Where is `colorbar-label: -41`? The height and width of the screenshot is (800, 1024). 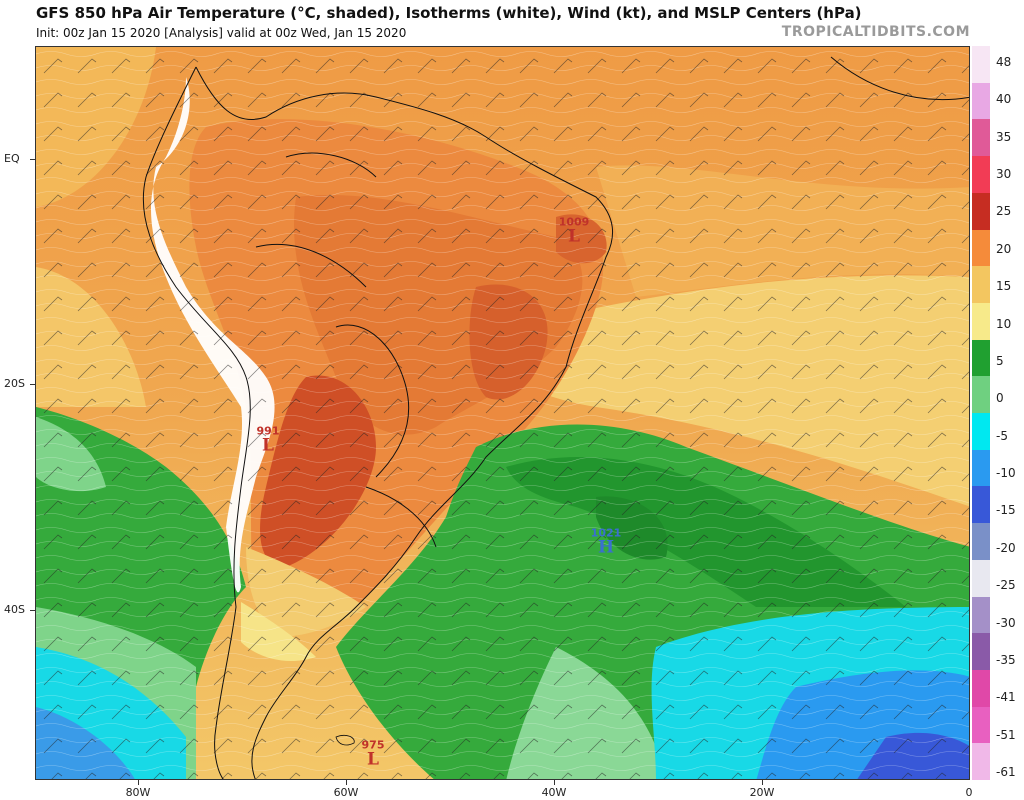
colorbar-label: -41 is located at coordinates (1006, 697).